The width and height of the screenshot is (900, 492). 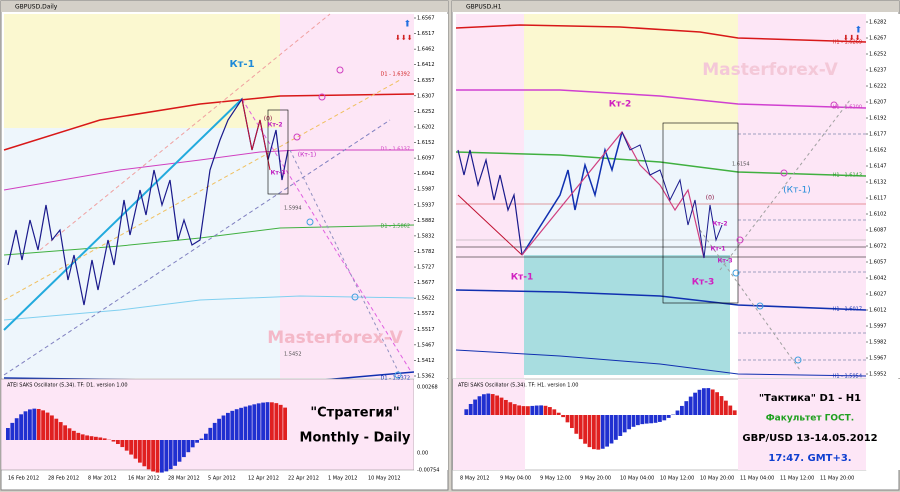 I want to click on price-label: 1.5997, so click(x=878, y=327).